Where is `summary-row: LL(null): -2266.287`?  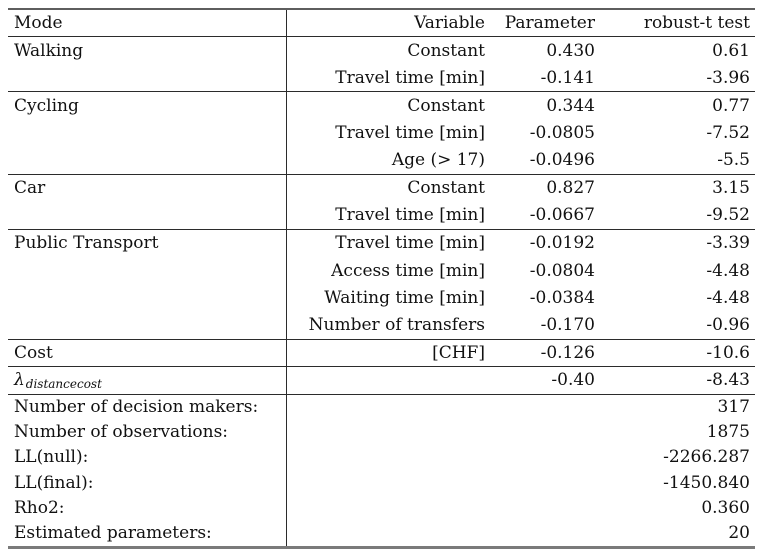 summary-row: LL(null): -2266.287 is located at coordinates (381, 457).